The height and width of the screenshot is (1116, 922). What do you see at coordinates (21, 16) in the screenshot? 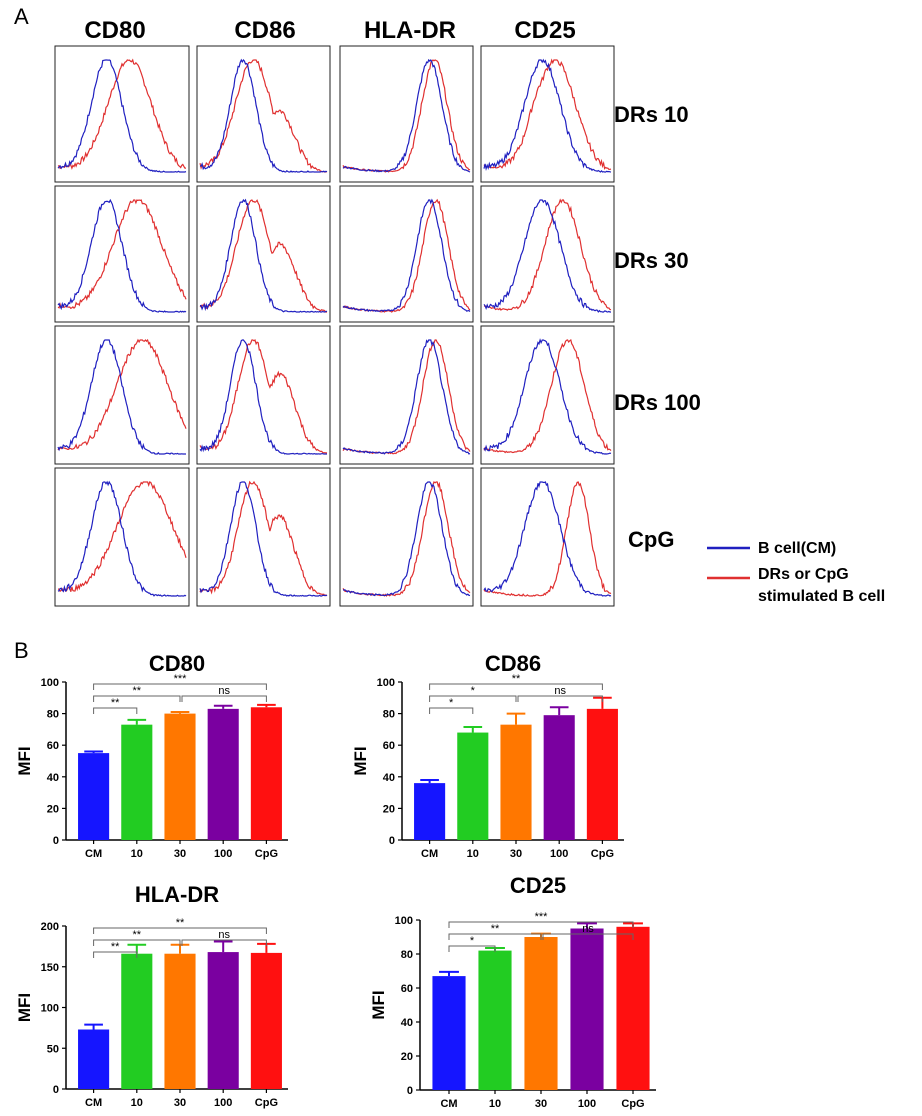
I see `panel-a-letter: A` at bounding box center [21, 16].